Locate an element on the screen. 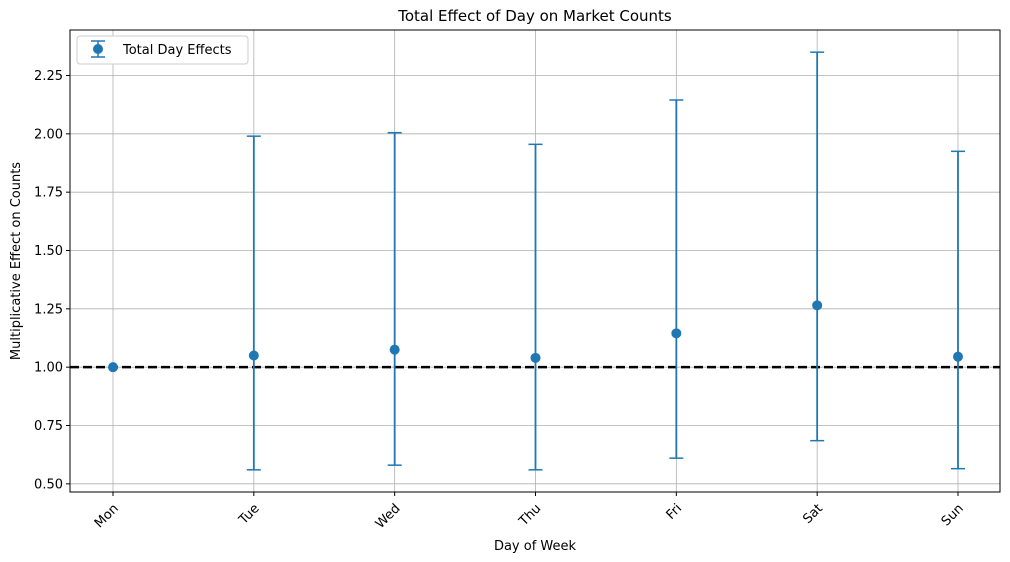 Image resolution: width=1010 pixels, height=562 pixels. legend-label: Total Day Effects is located at coordinates (177, 50).